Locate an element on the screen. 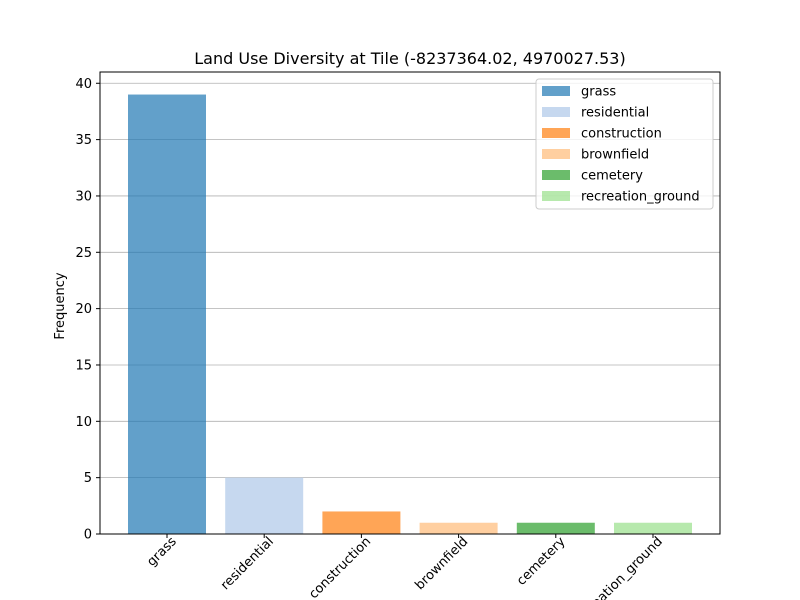 Image resolution: width=800 pixels, height=600 pixels. bar-residential is located at coordinates (264, 505).